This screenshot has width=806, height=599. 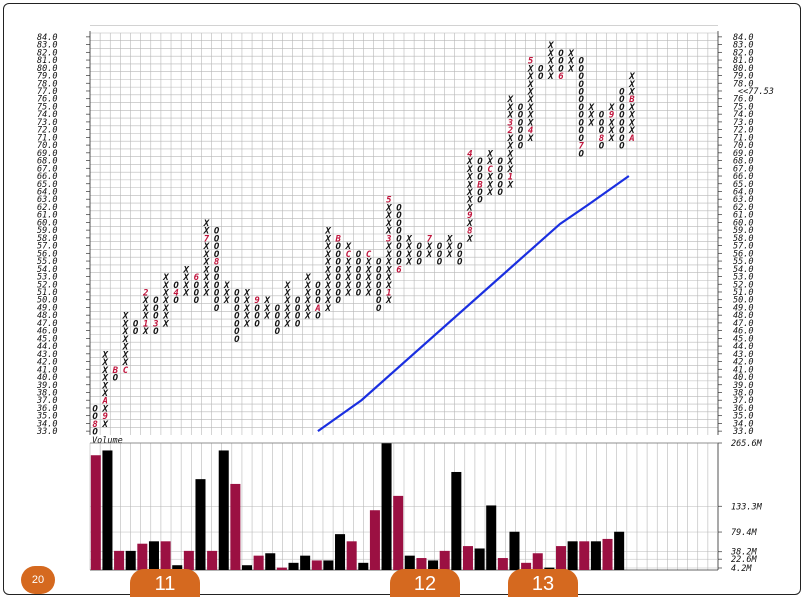 What do you see at coordinates (47, 84) in the screenshot?
I see `y-tick-label-left: 78.0` at bounding box center [47, 84].